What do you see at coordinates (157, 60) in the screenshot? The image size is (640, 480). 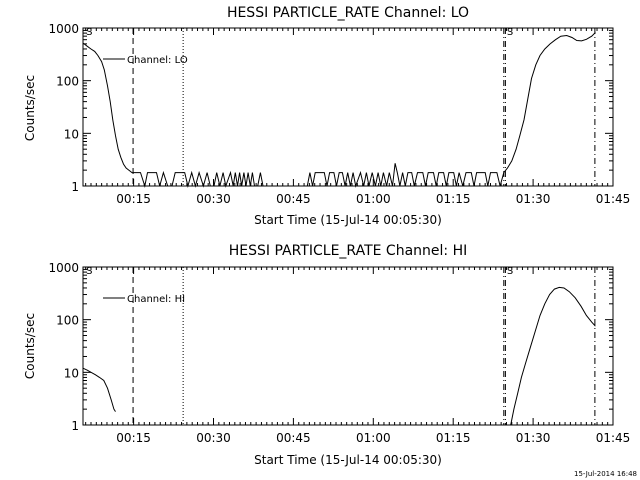 I see `legend-label: Channel: LO` at bounding box center [157, 60].